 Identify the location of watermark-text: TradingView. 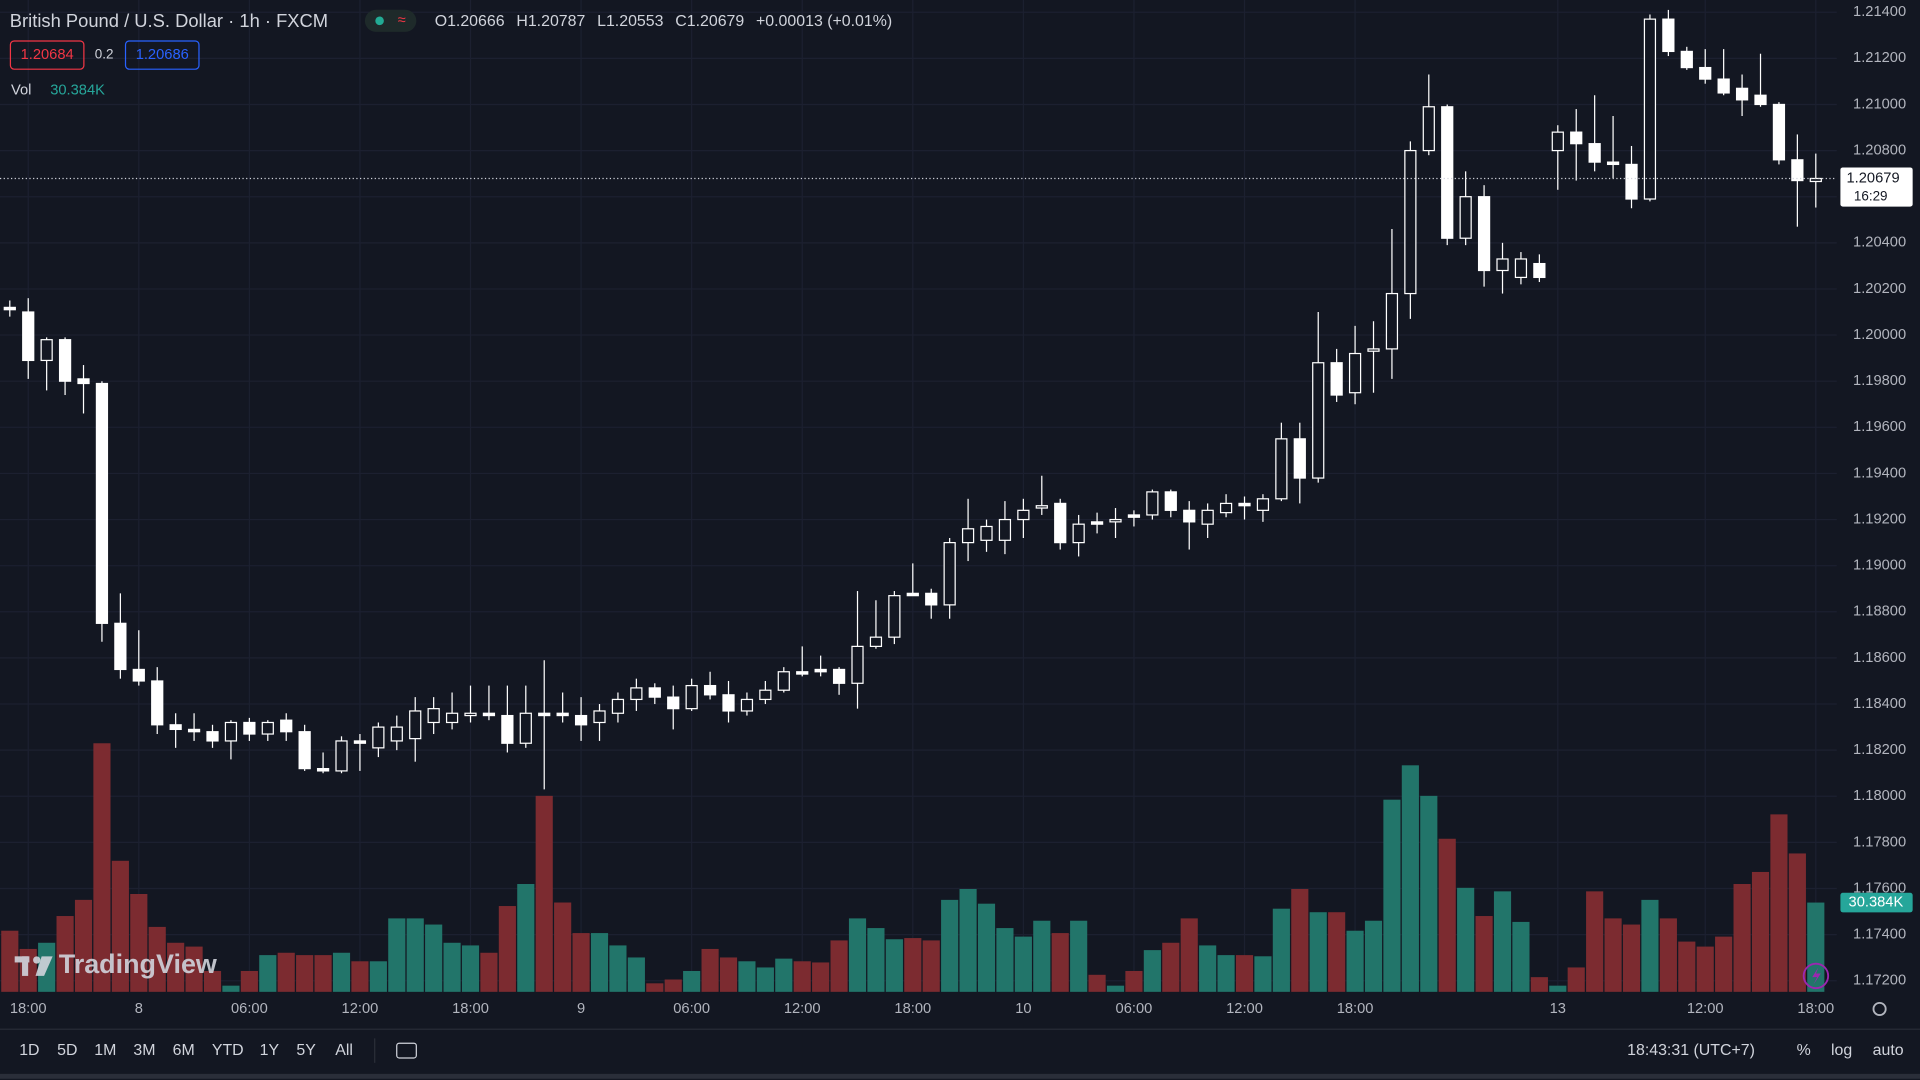
(138, 964).